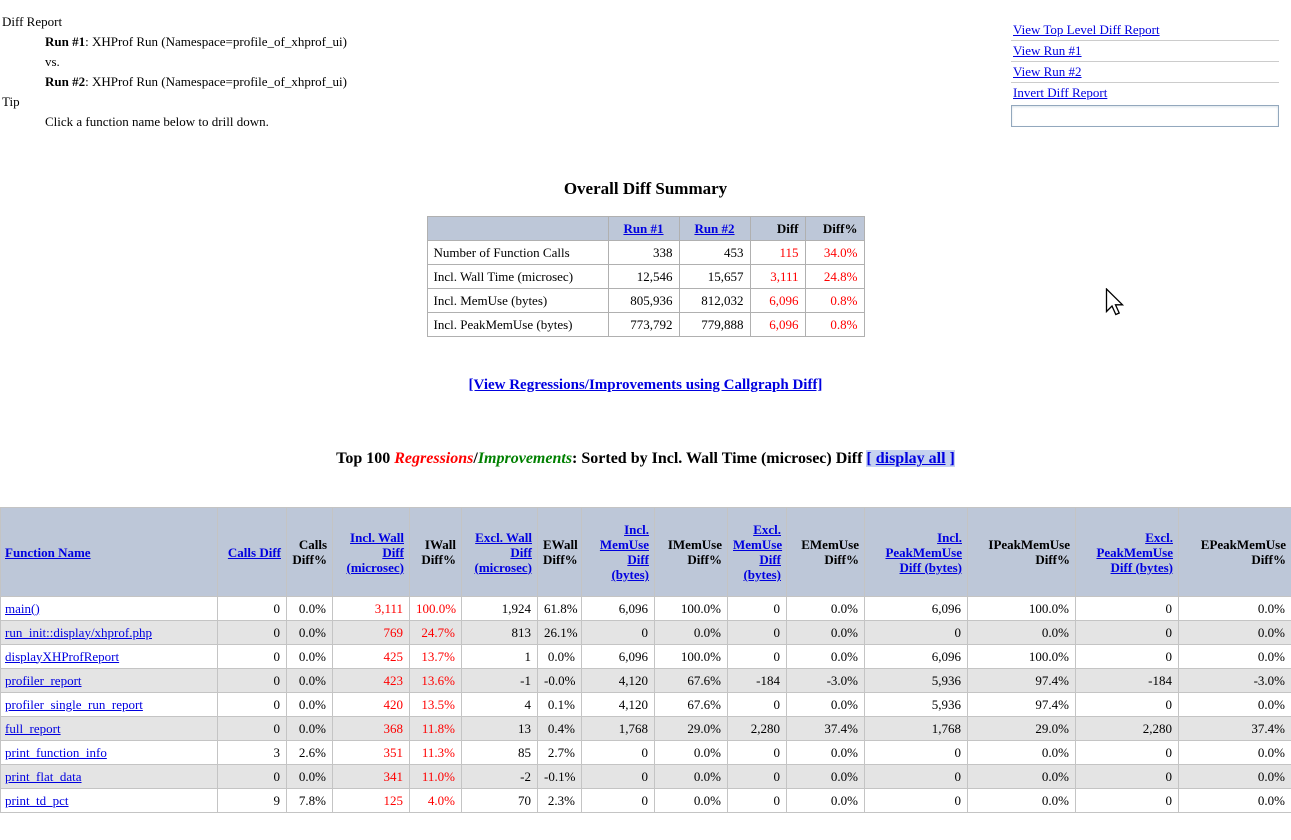 The width and height of the screenshot is (1291, 840). What do you see at coordinates (503, 552) in the screenshot?
I see `sort-link: Excl. Wall Diff (microsec)` at bounding box center [503, 552].